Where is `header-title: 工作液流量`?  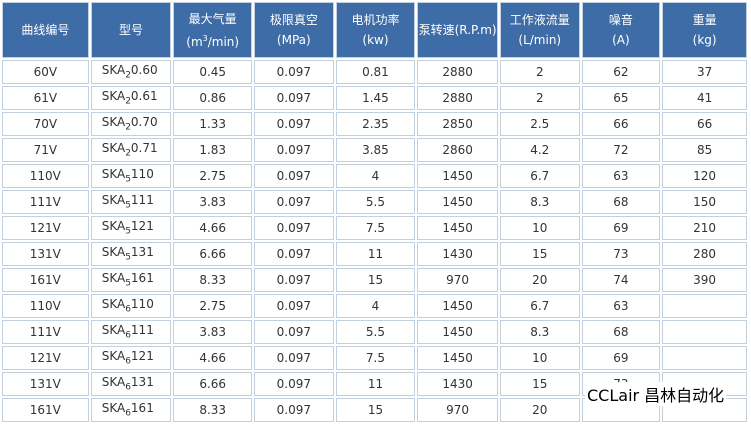
header-title: 工作液流量 is located at coordinates (539, 20).